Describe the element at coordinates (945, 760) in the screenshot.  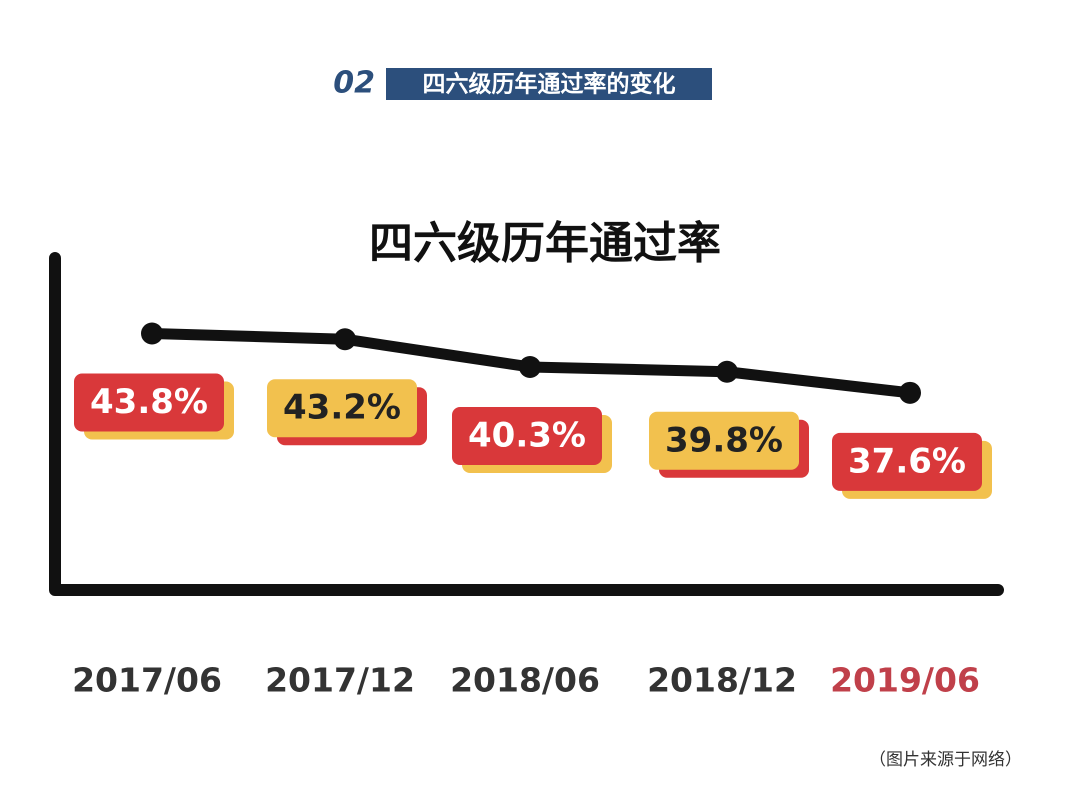
I see `source-note: （图片来源于网络）` at that location.